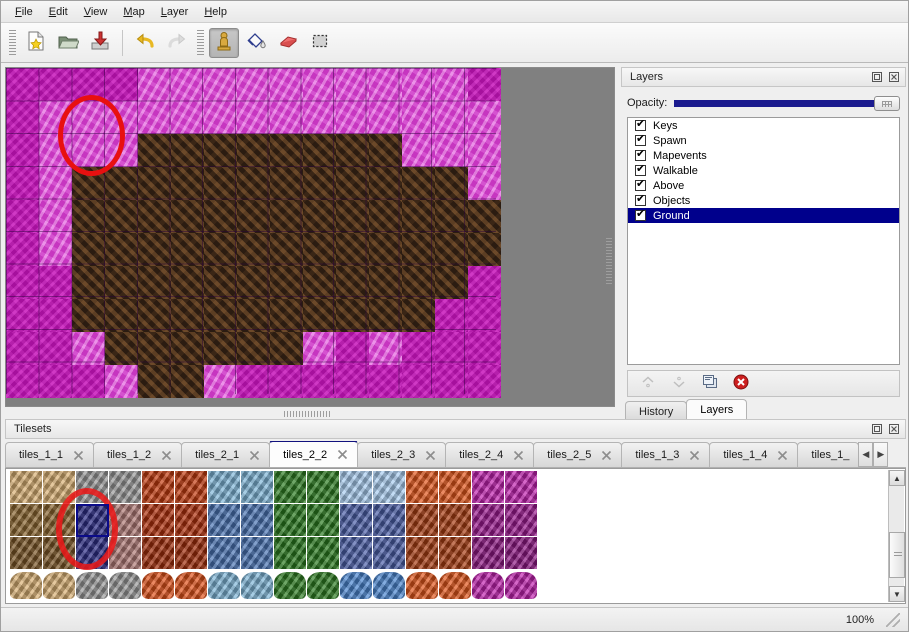  Describe the element at coordinates (787, 103) in the screenshot. I see `opacity-slider` at that location.